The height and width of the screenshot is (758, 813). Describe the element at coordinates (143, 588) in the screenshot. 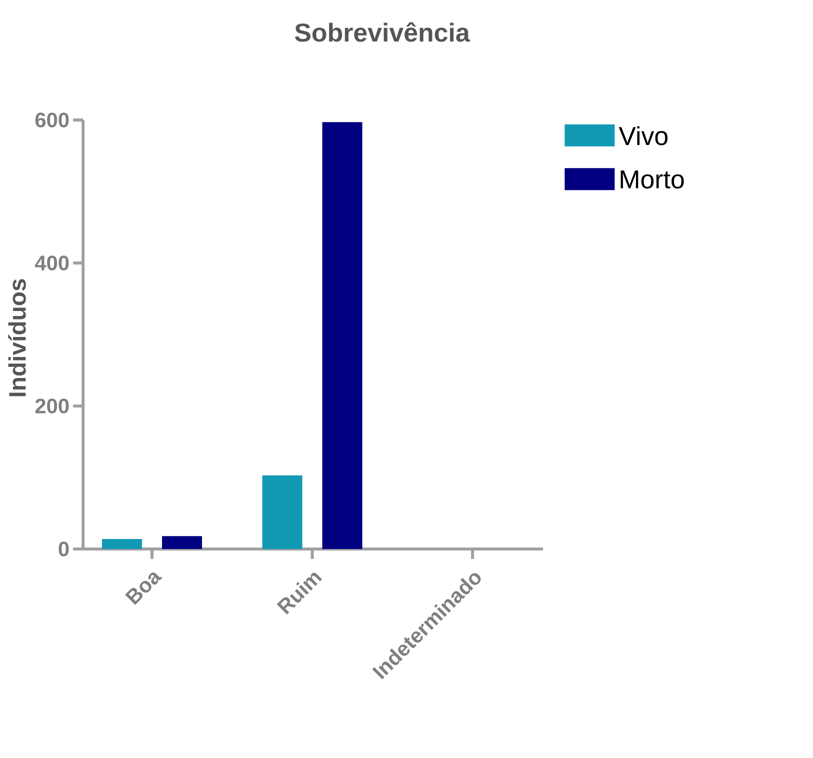

I see `x-tick-label: Boa` at that location.